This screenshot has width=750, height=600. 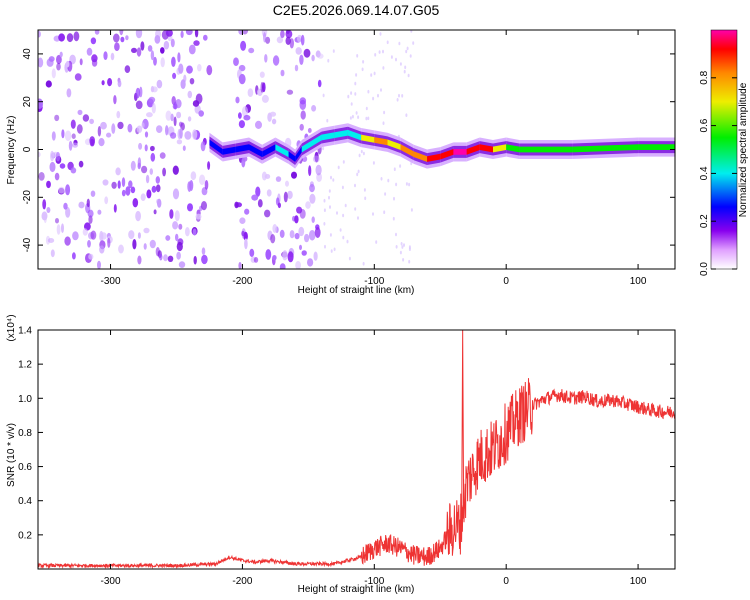 What do you see at coordinates (724, 149) in the screenshot?
I see `colorbar-gradient` at bounding box center [724, 149].